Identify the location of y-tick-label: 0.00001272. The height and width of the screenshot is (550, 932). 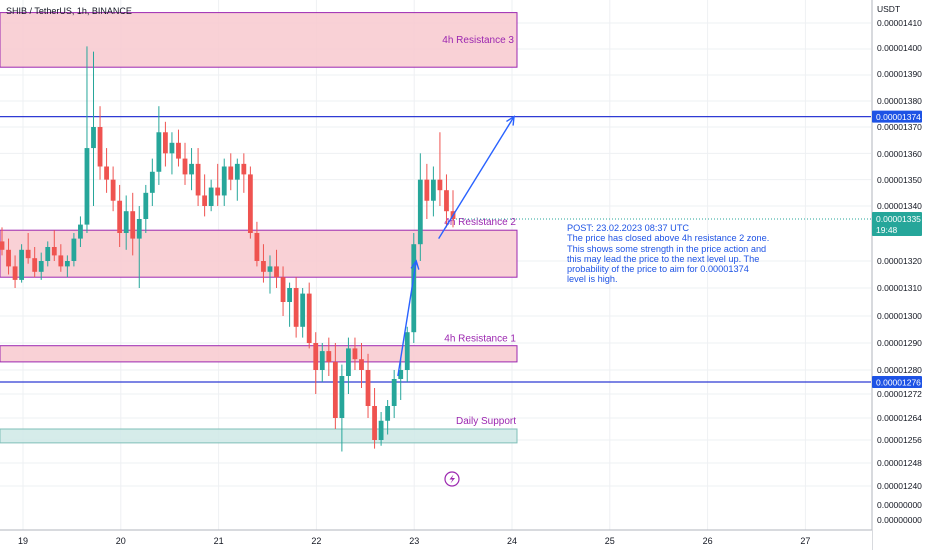
(899, 394).